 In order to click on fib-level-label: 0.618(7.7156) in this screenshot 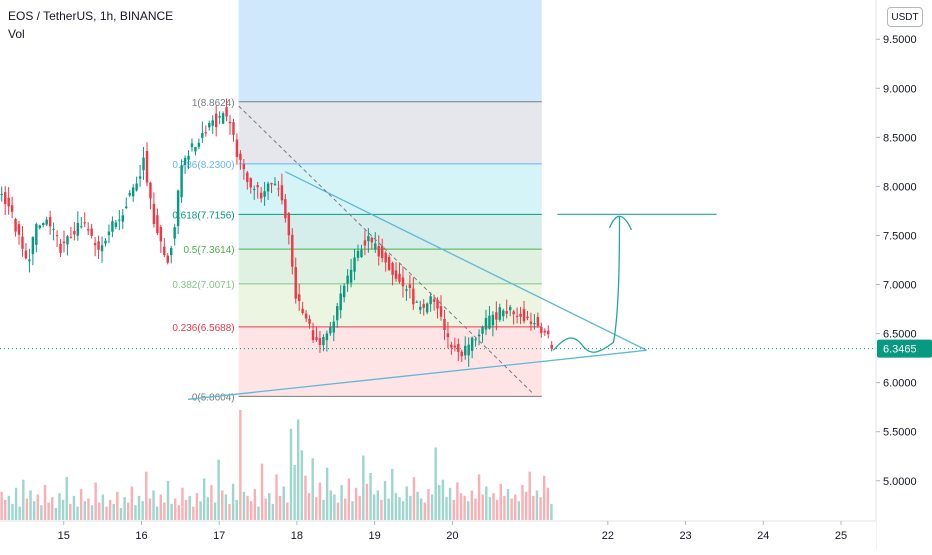, I will do `click(203, 215)`.